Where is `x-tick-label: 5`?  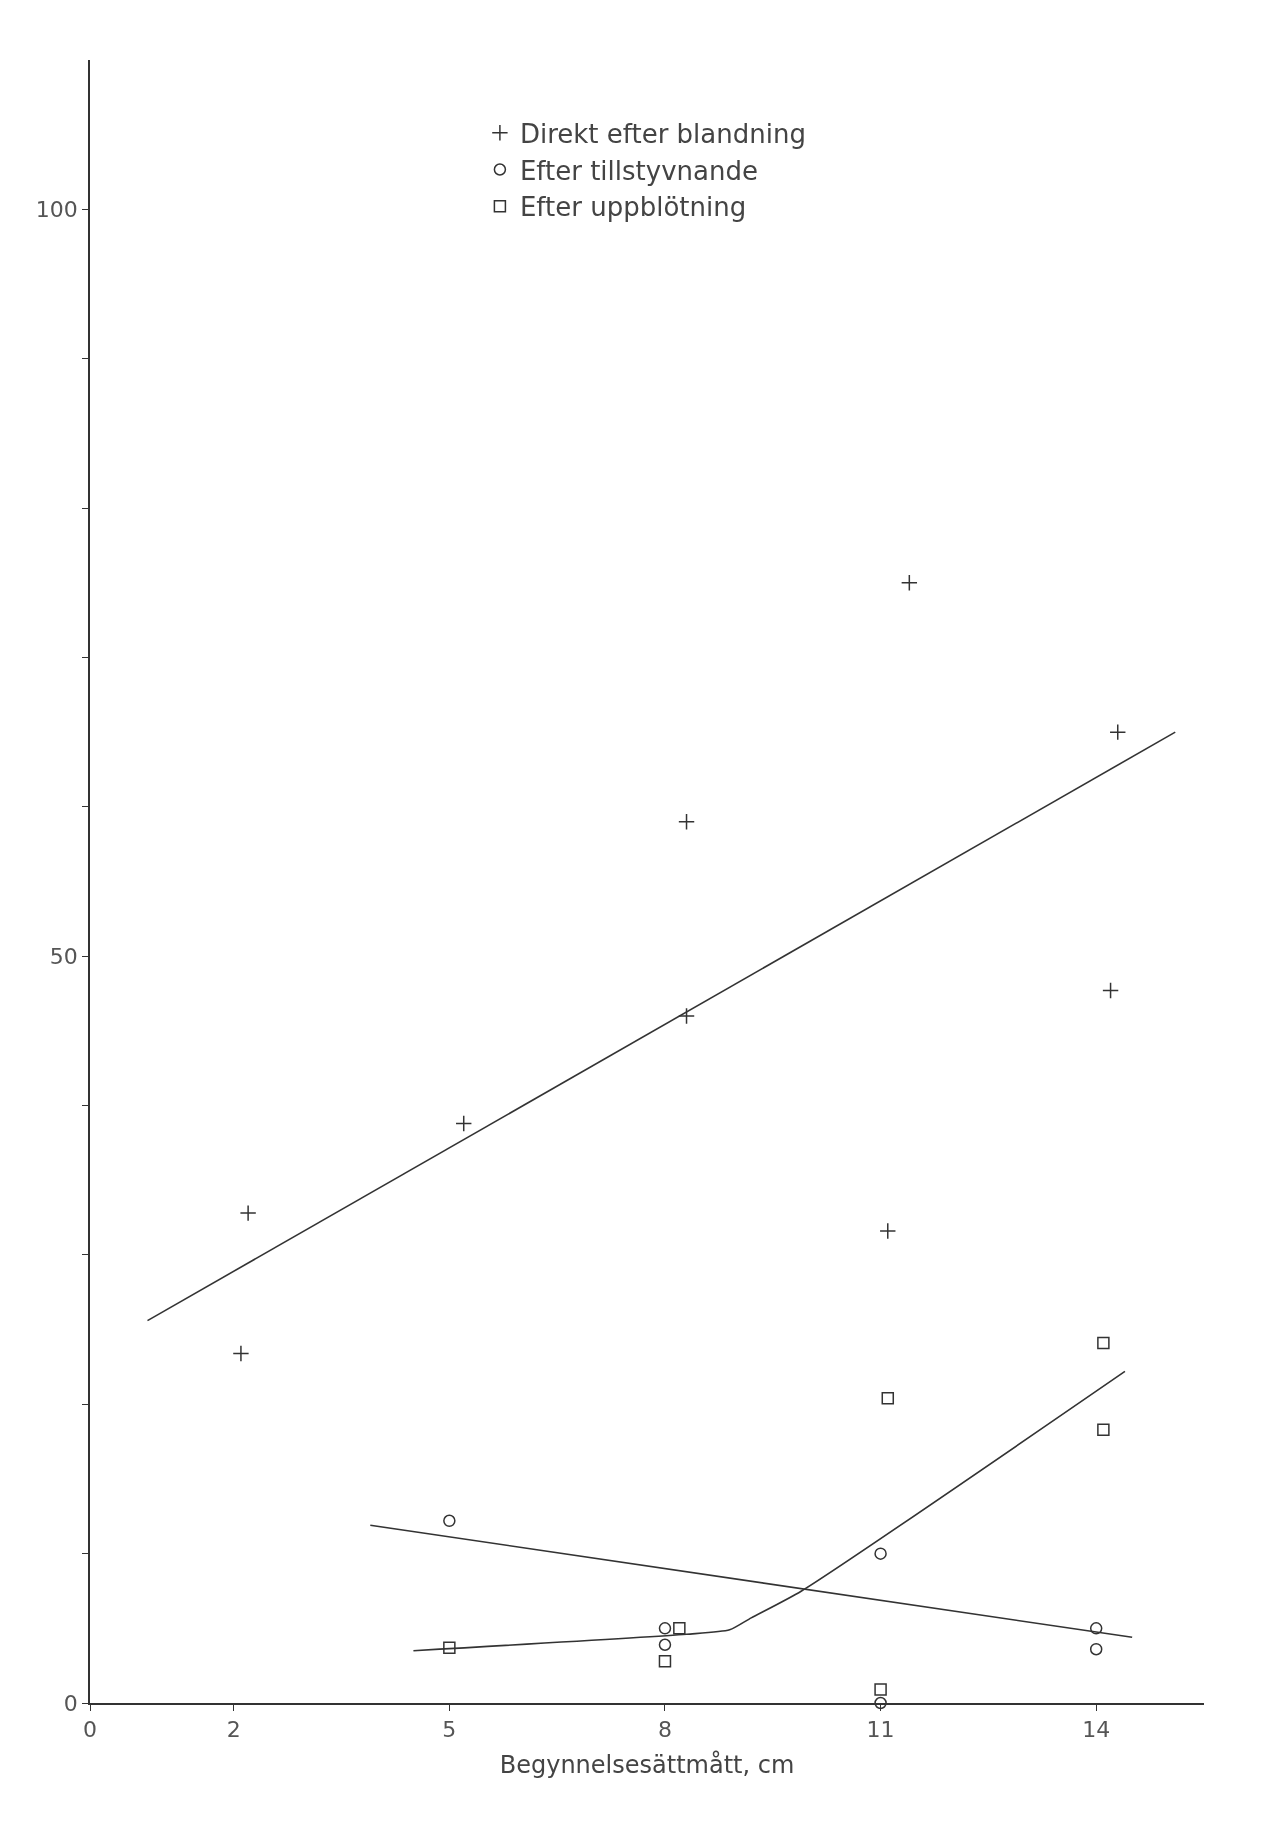 x-tick-label: 5 is located at coordinates (449, 1730).